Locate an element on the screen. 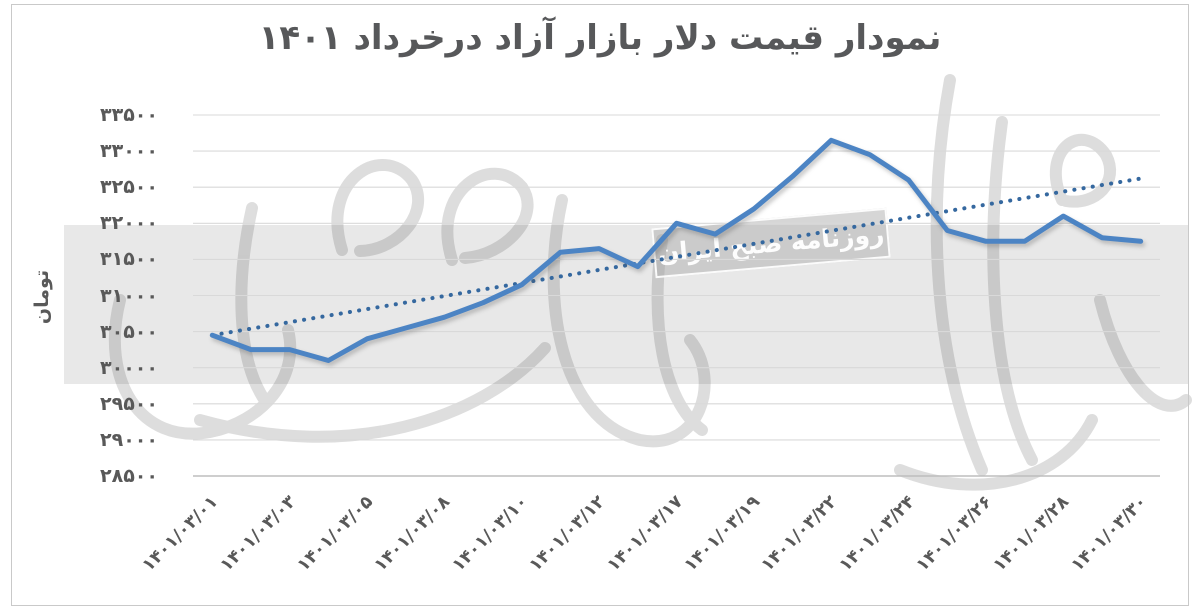 The image size is (1200, 611). chart-title: نمودار قیمت دلار بازار آزاد درخرداد ۱۴۰۱ is located at coordinates (600, 38).